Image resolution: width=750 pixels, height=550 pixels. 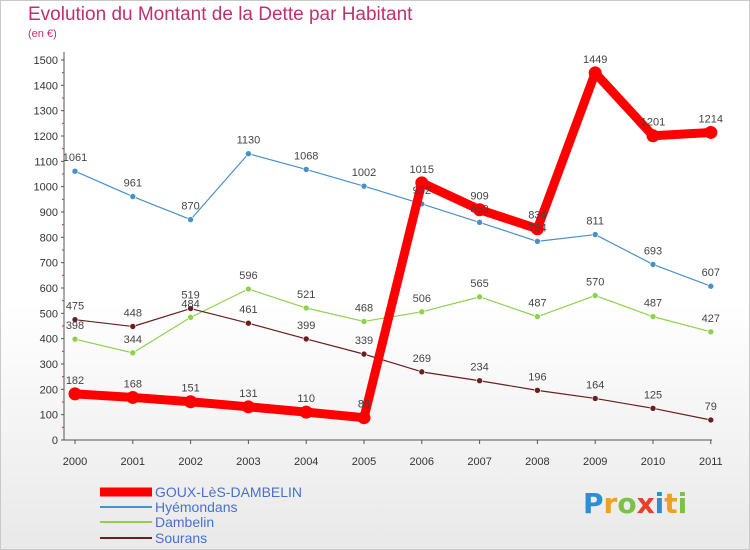 I want to click on data-label: 182, so click(x=75, y=381).